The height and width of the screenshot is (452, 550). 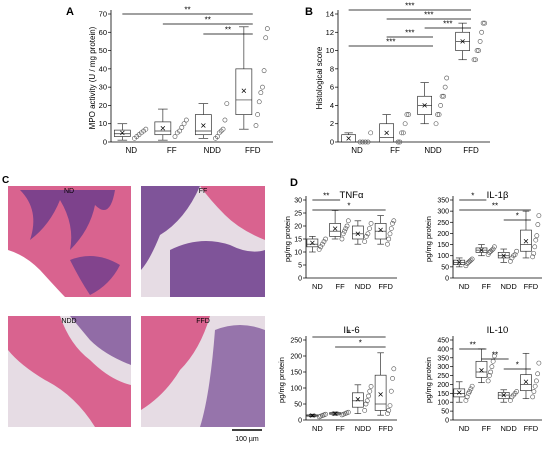 What do you see at coordinates (203, 371) in the screenshot?
I see `histology-image-ffd` at bounding box center [203, 371].